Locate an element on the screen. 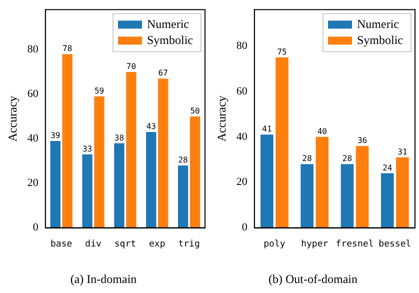 Image resolution: width=419 pixels, height=293 pixels. x-tick-label: hyper is located at coordinates (315, 245).